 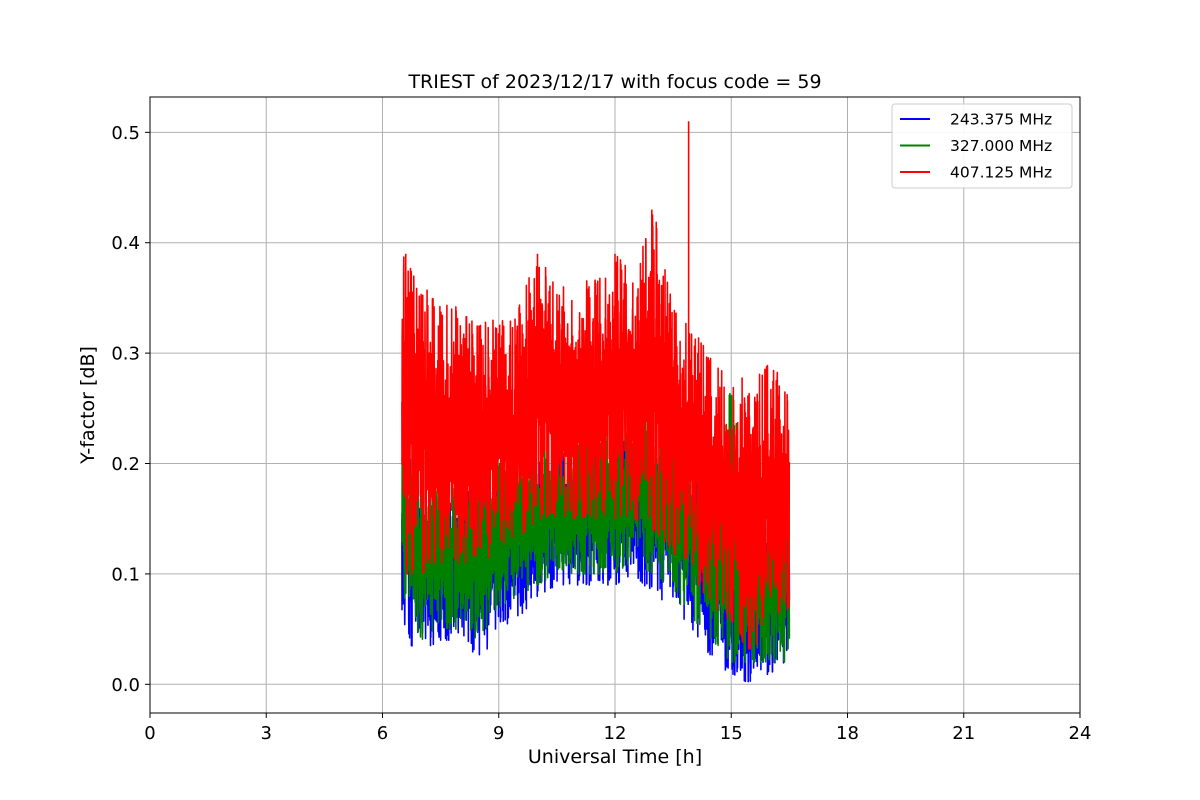 I want to click on legend-label: 327.000 MHz, so click(x=1001, y=146).